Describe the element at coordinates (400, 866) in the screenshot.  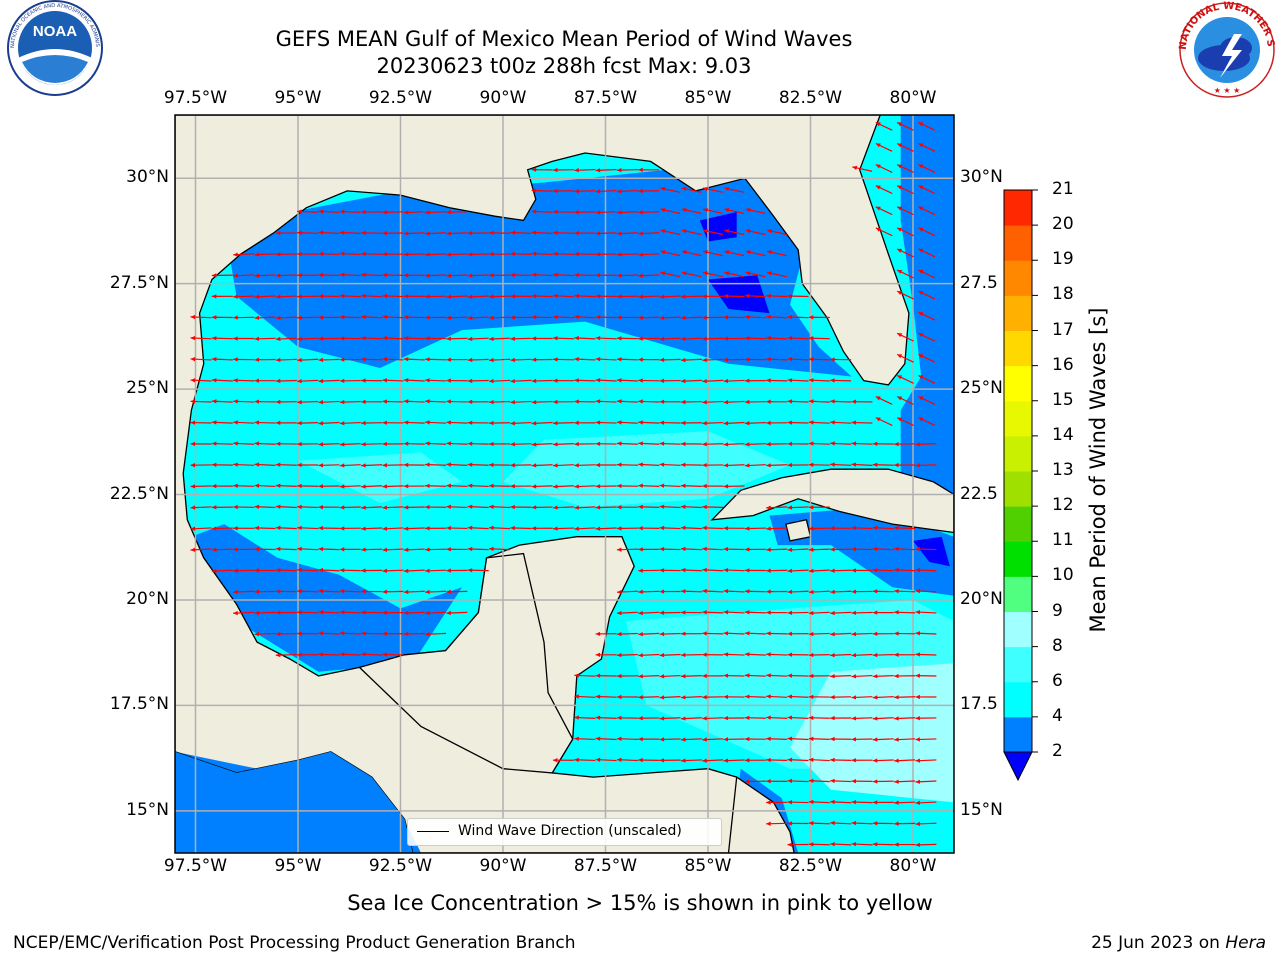
I see `lon-label-bottom: 92.5°W` at that location.